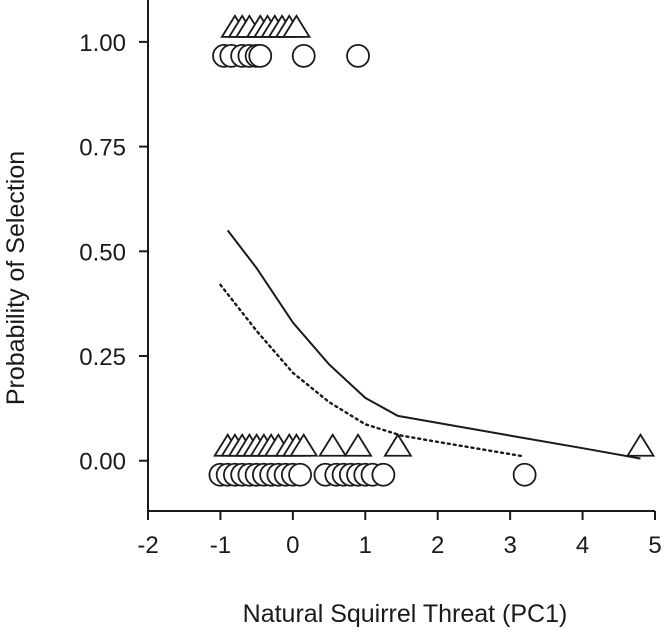  Describe the element at coordinates (292, 545) in the screenshot. I see `x-tick-label: 0` at that location.